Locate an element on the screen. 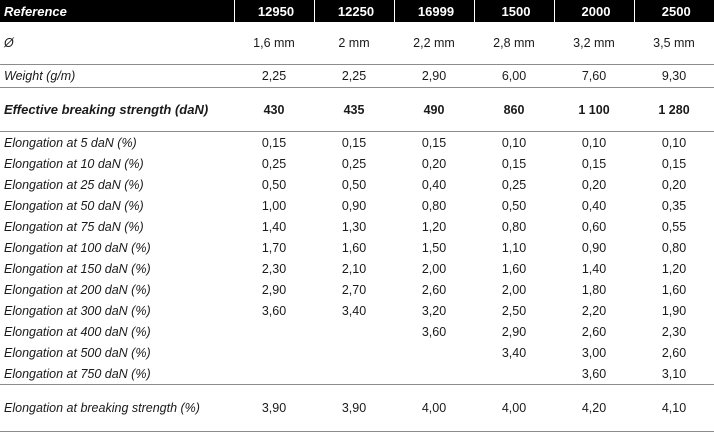 This screenshot has height=432, width=714. table-cell: 1,90 is located at coordinates (674, 310).